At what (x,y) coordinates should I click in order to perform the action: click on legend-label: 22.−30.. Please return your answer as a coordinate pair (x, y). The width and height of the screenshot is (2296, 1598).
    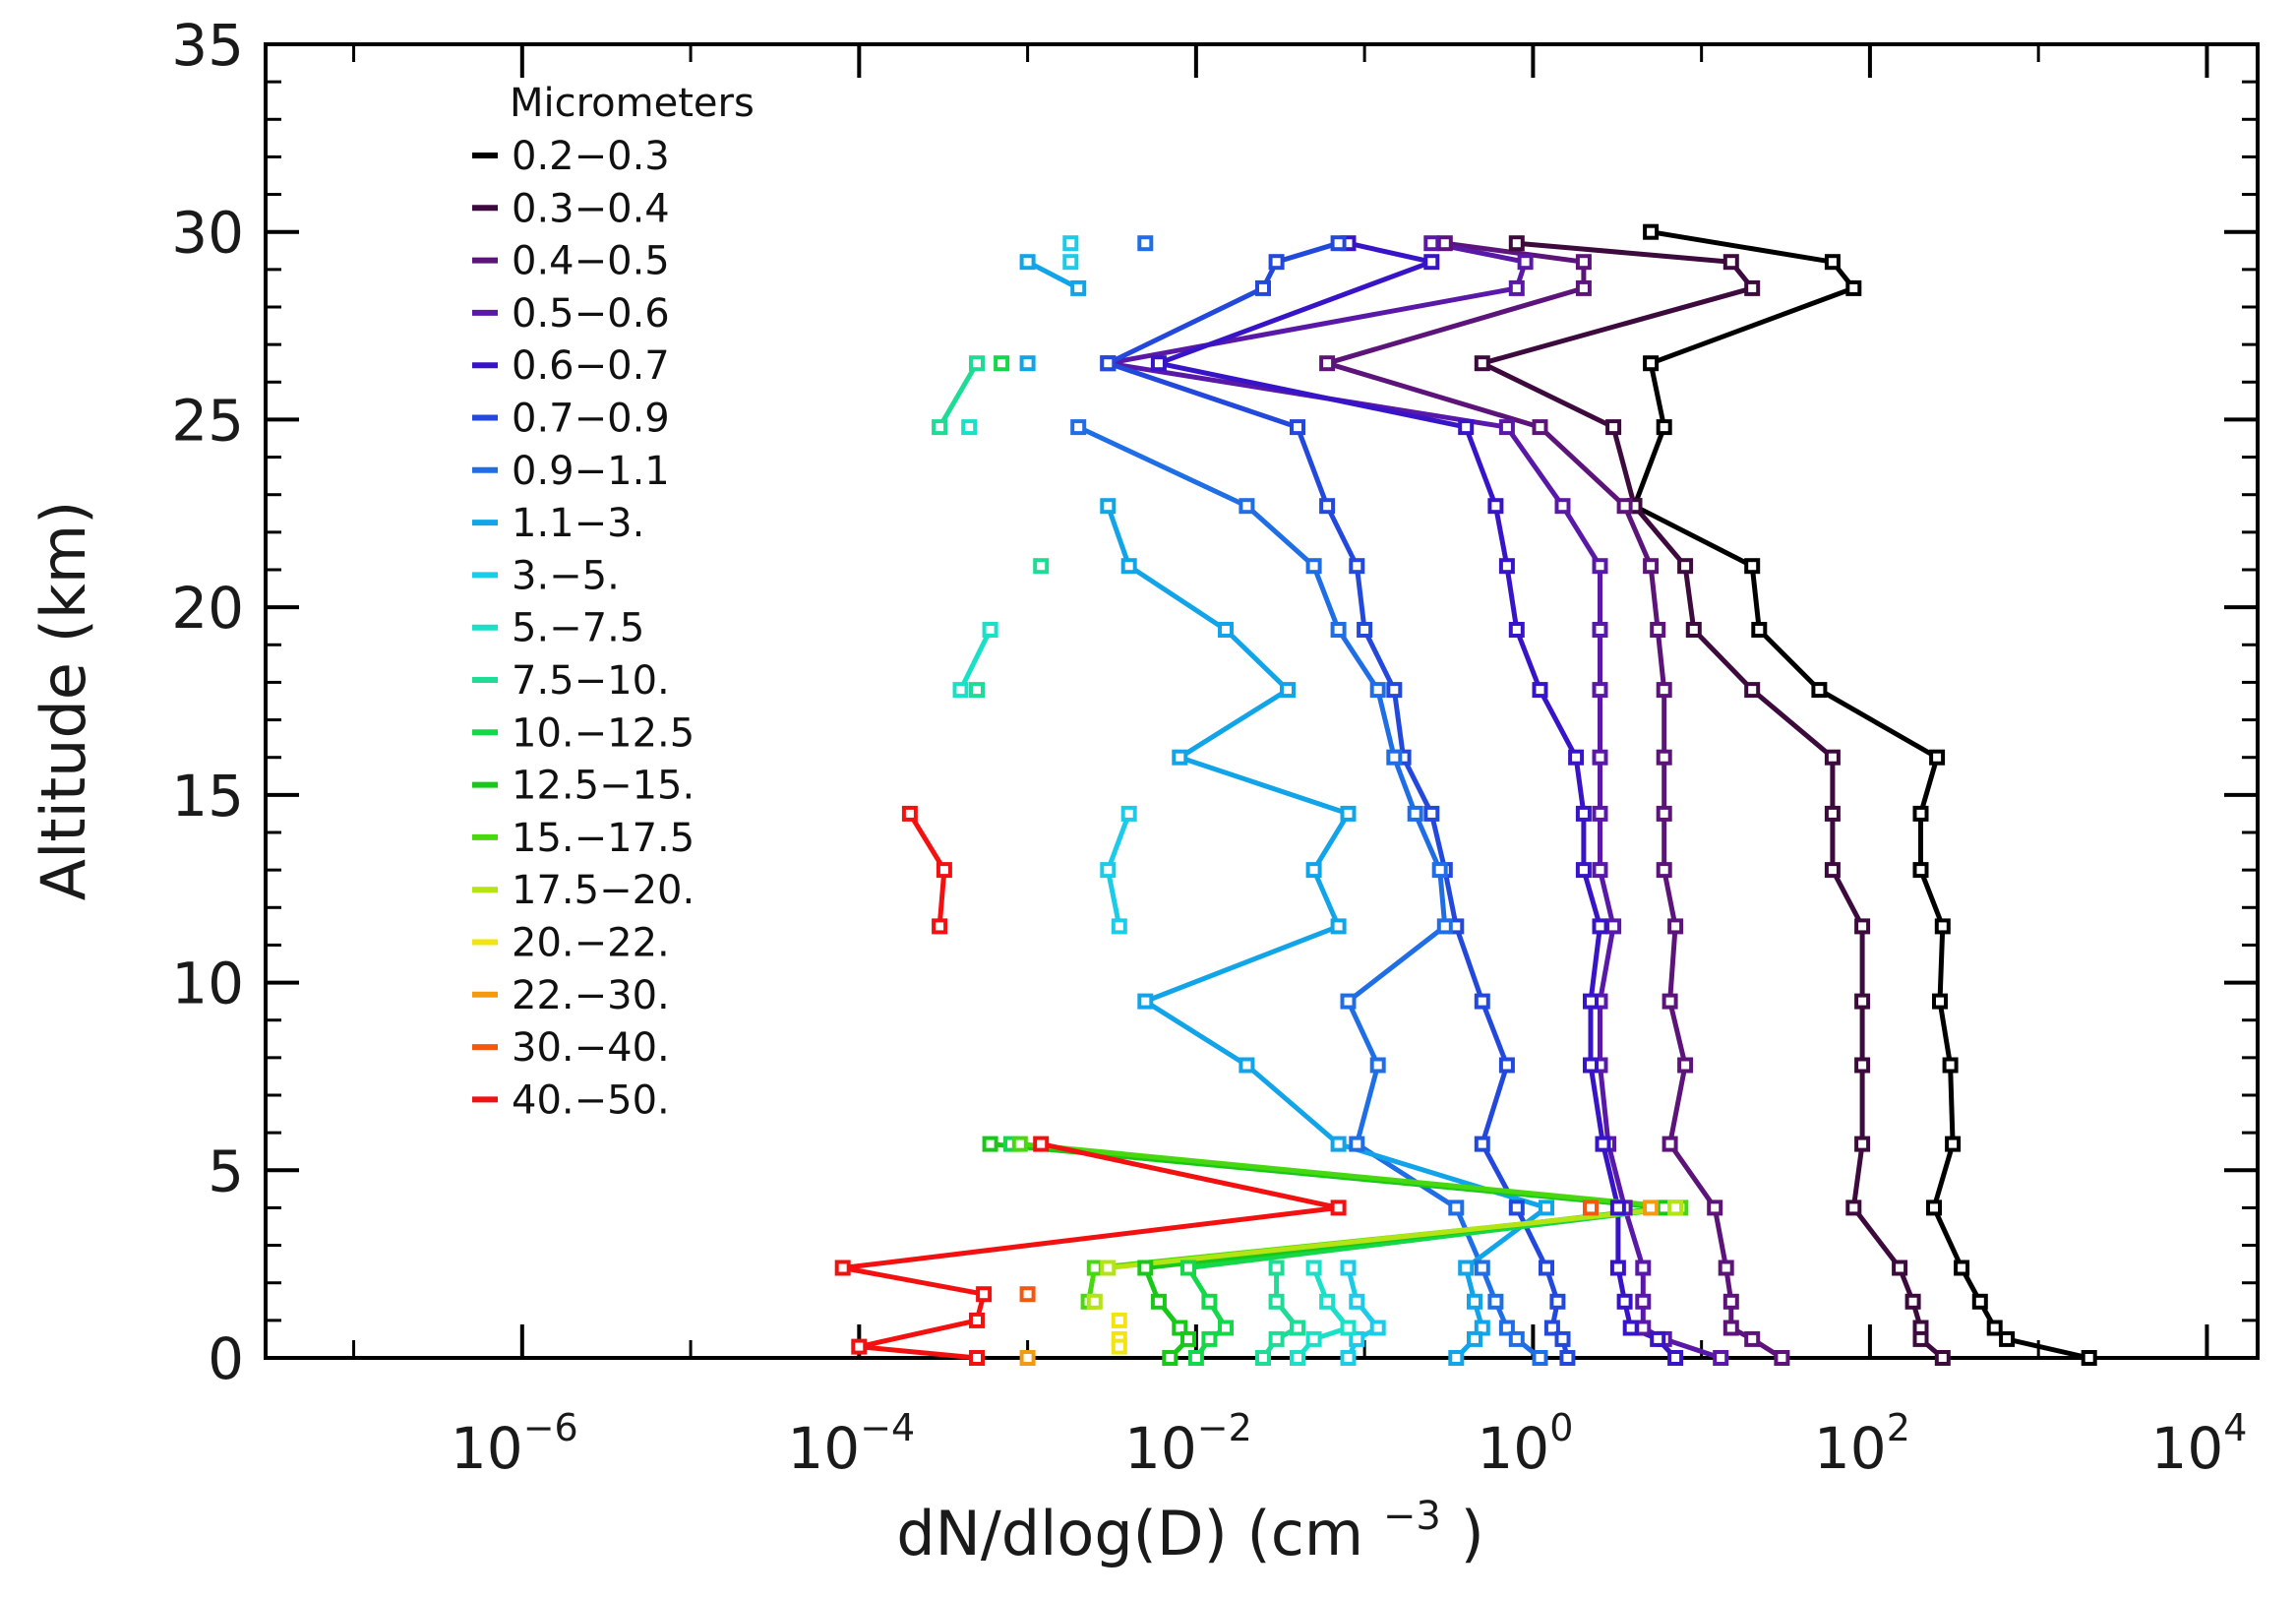
    Looking at the image, I should click on (591, 995).